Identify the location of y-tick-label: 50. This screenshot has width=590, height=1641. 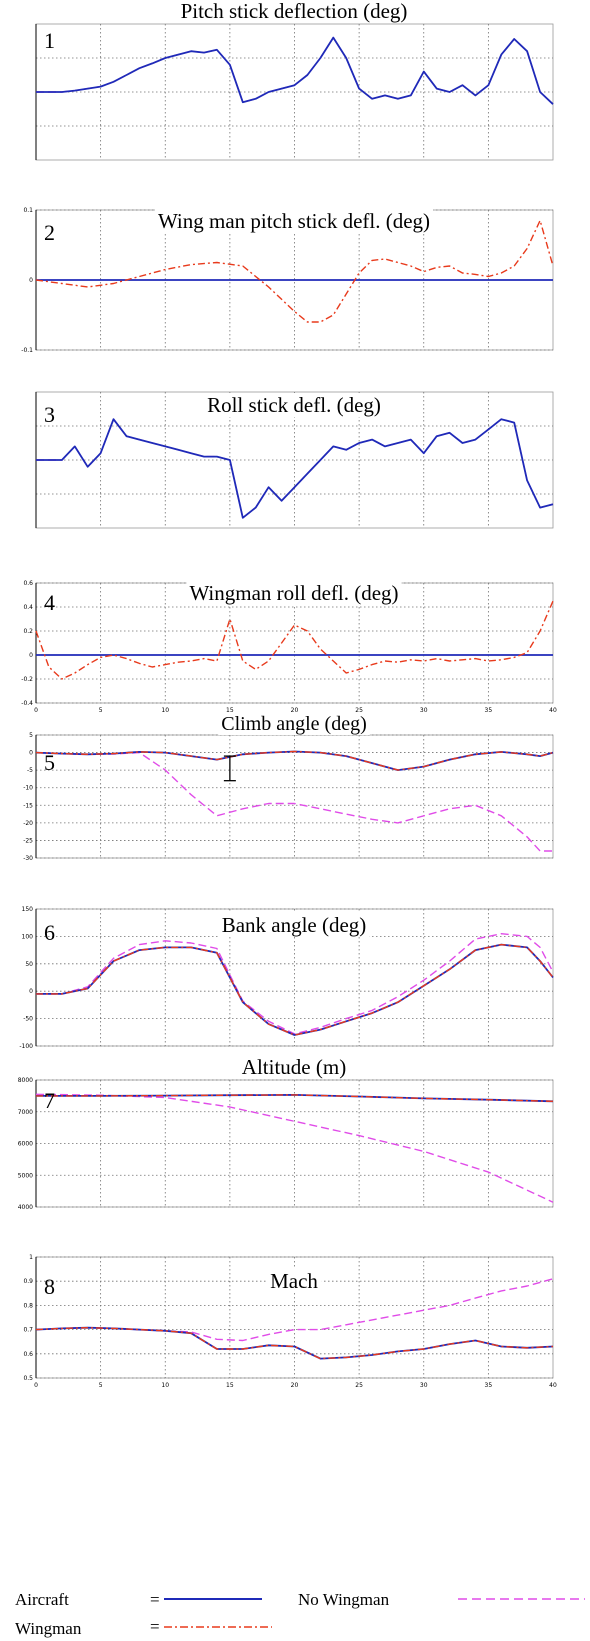
(29, 964).